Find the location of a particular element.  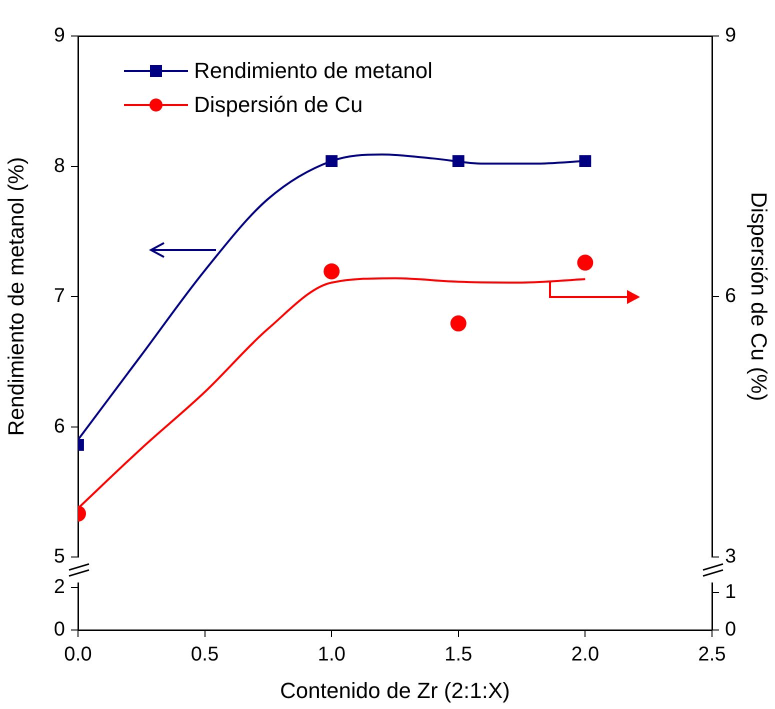

y-tick-label: 8 is located at coordinates (59, 165).